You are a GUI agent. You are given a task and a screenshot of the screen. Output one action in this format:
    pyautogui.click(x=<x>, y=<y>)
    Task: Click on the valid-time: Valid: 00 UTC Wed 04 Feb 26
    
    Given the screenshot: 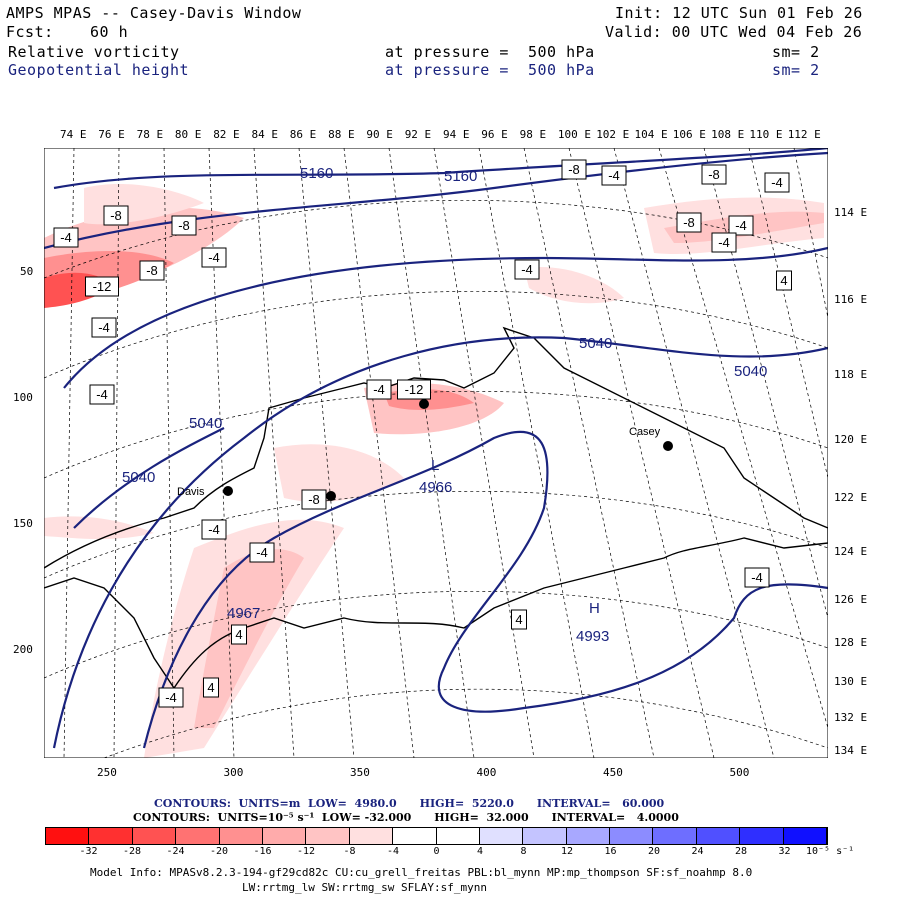 What is the action you would take?
    pyautogui.click(x=734, y=32)
    